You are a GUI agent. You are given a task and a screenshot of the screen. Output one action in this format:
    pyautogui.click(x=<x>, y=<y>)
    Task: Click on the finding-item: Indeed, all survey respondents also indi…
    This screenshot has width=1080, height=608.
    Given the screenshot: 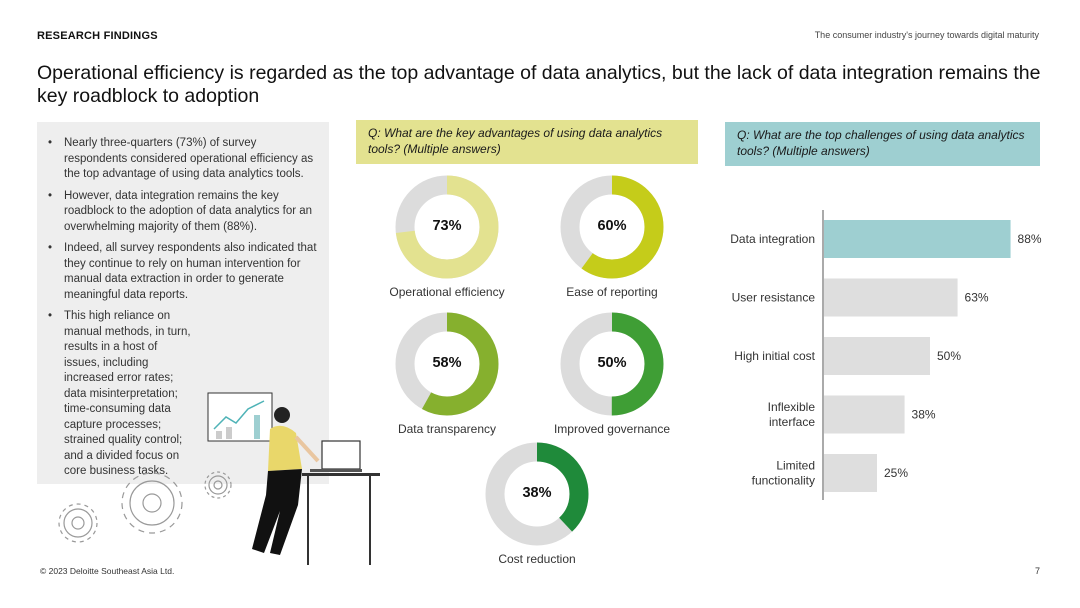 What is the action you would take?
    pyautogui.click(x=182, y=272)
    